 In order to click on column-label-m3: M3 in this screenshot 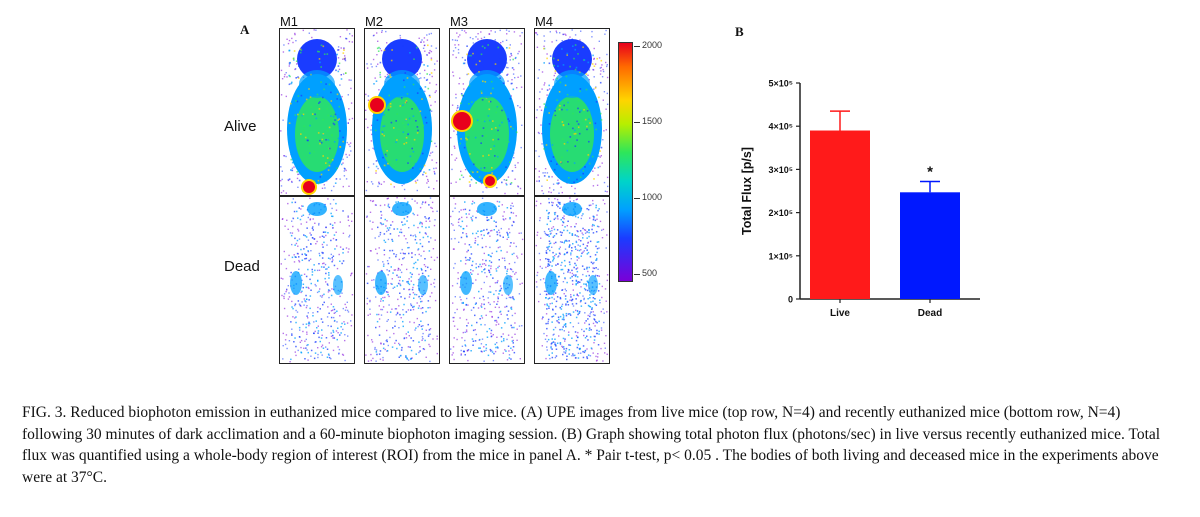, I will do `click(459, 21)`.